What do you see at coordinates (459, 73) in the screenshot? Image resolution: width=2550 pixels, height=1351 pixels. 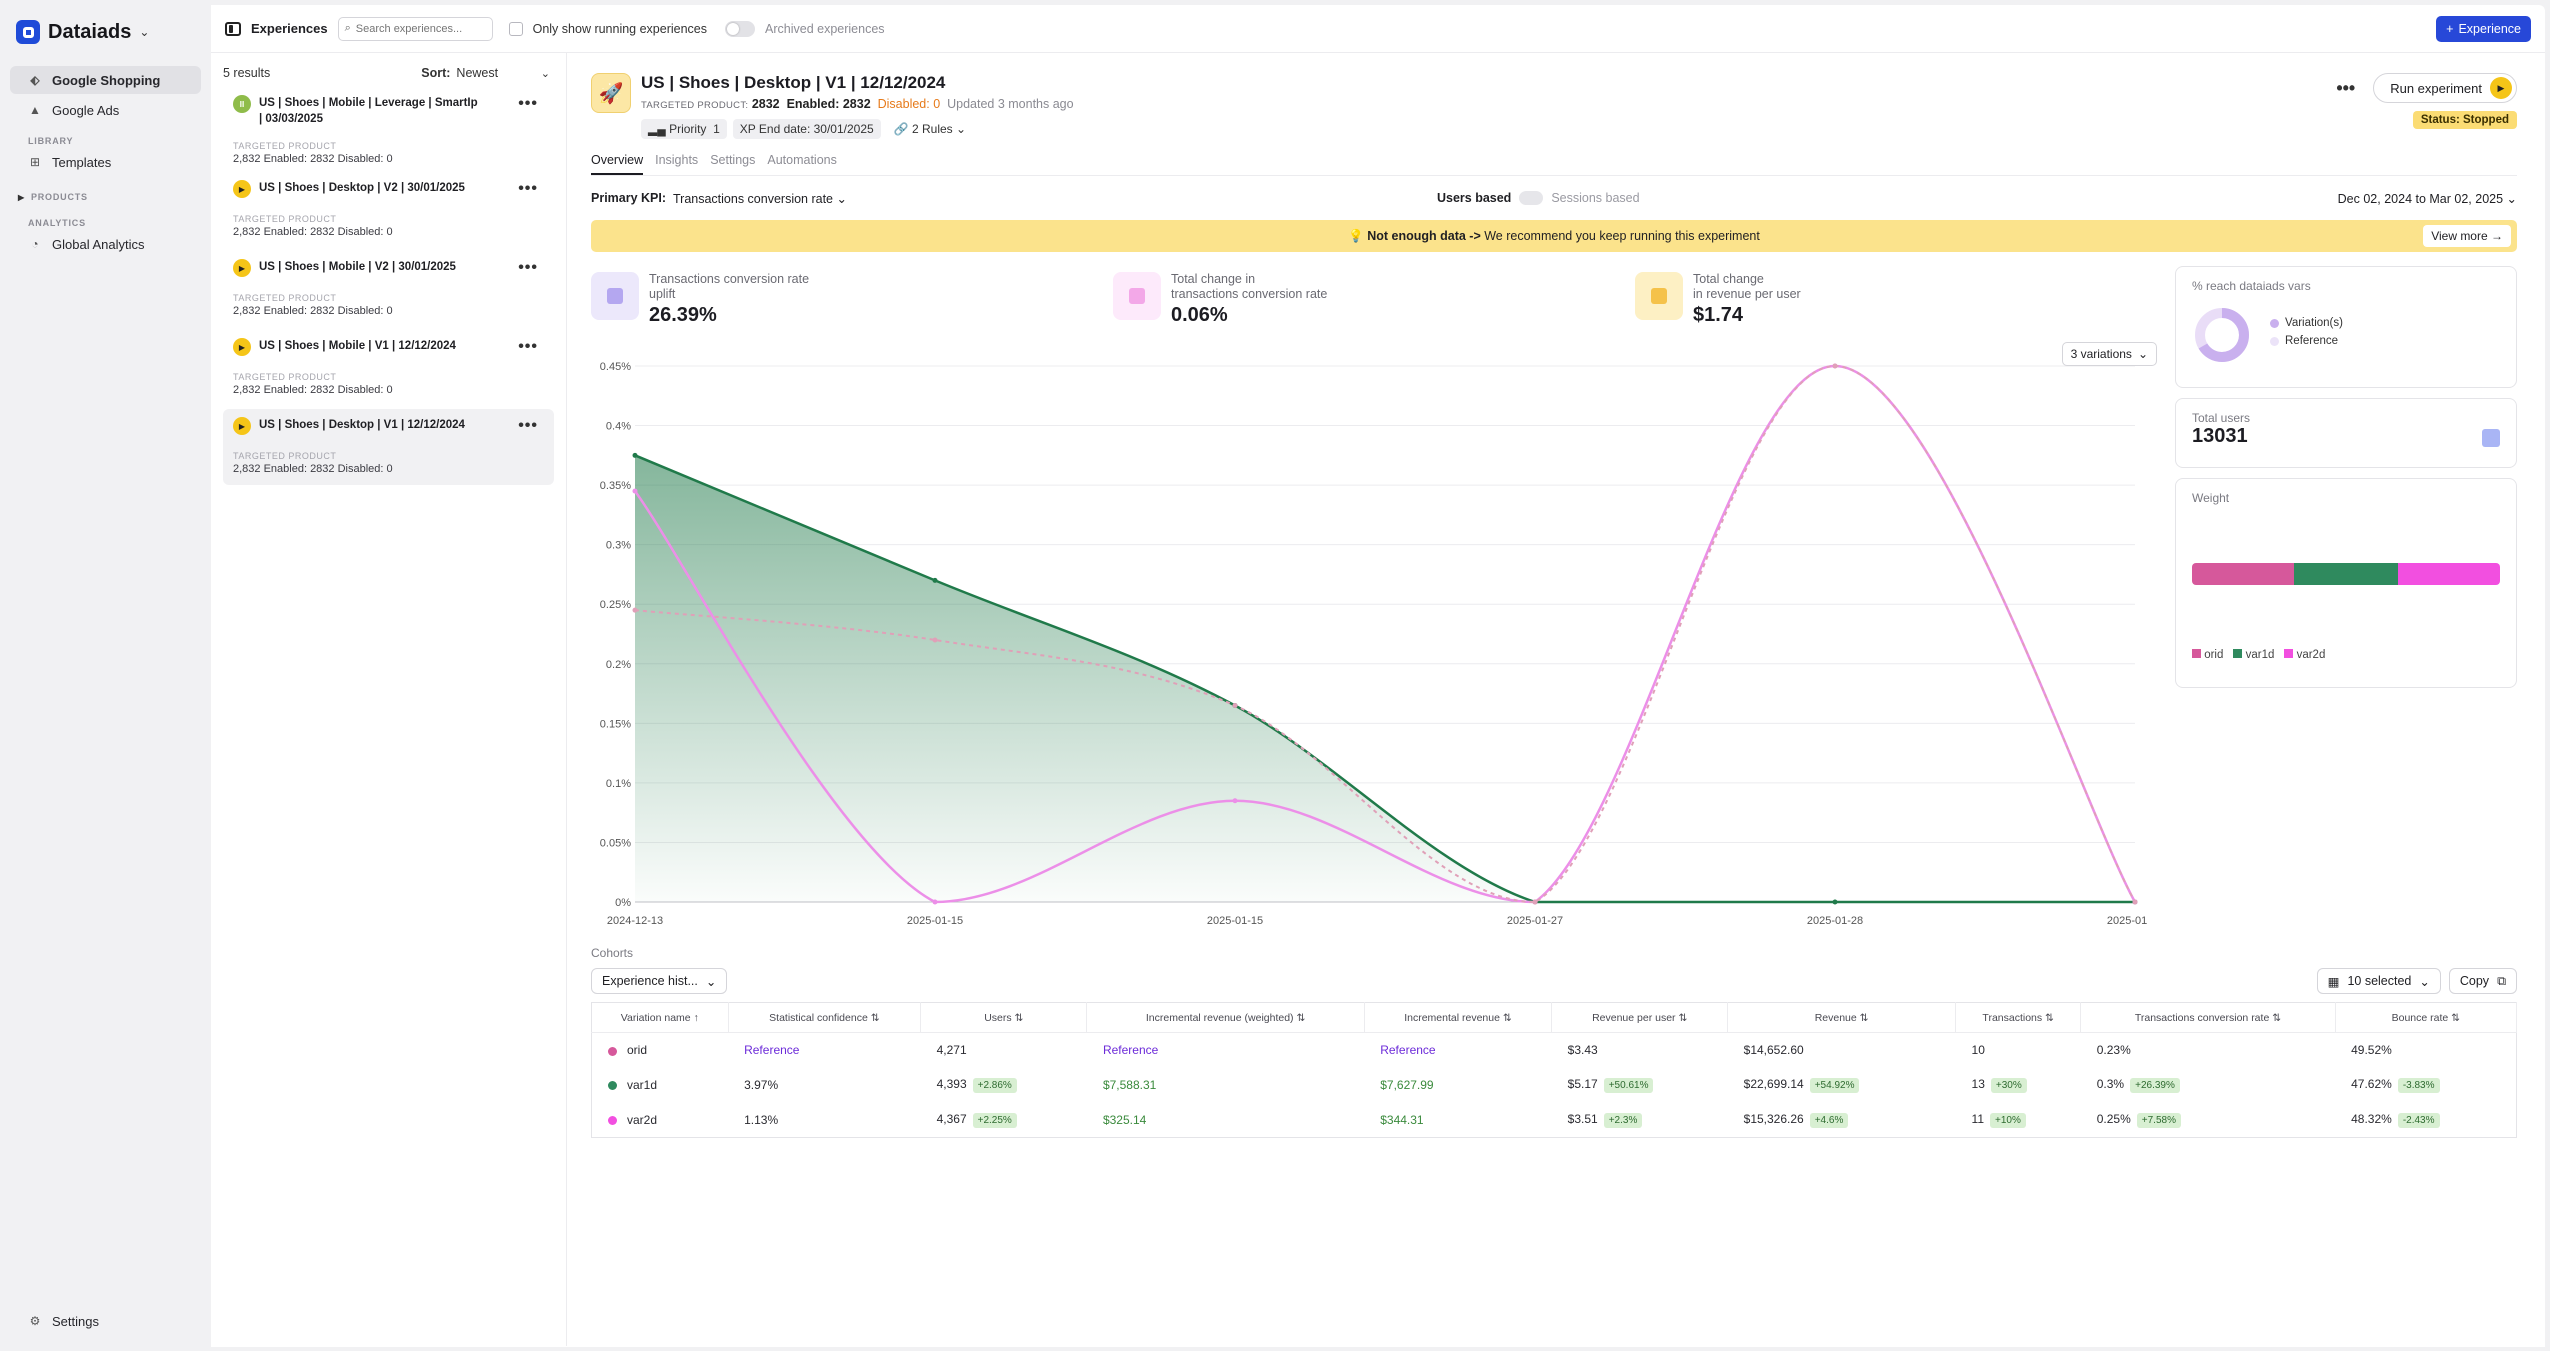 I see `sort-dropdown: Sort: Newest` at bounding box center [459, 73].